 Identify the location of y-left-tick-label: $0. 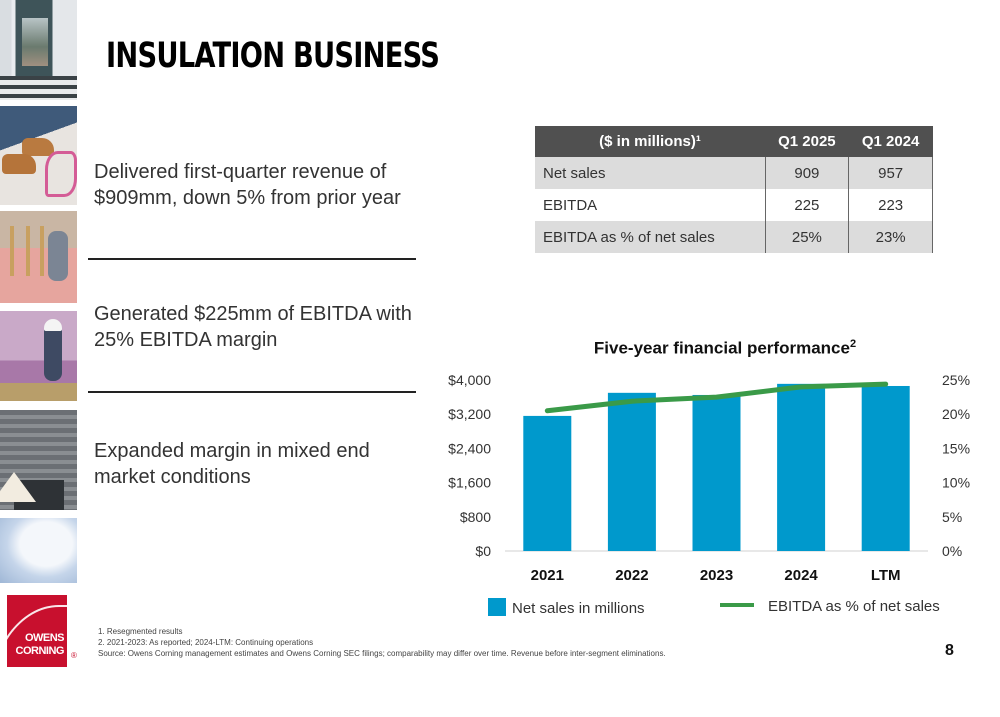
(483, 551).